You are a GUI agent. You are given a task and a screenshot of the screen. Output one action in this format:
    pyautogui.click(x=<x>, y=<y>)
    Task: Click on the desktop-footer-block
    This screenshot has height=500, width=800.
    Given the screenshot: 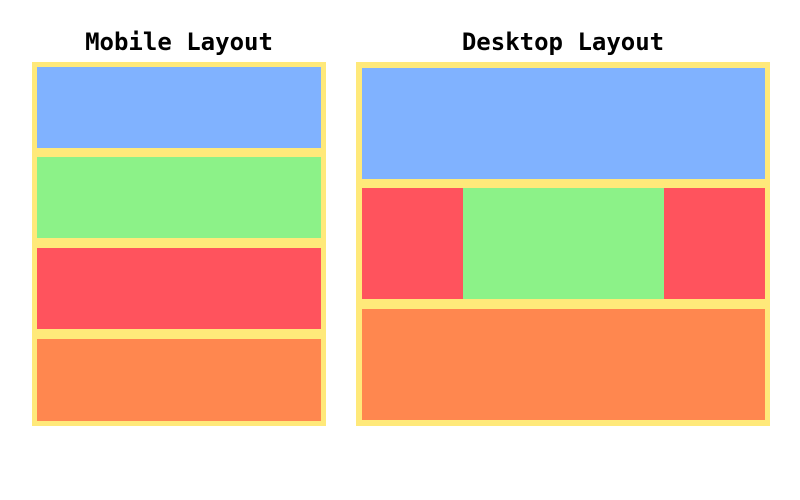 What is the action you would take?
    pyautogui.click(x=563, y=364)
    